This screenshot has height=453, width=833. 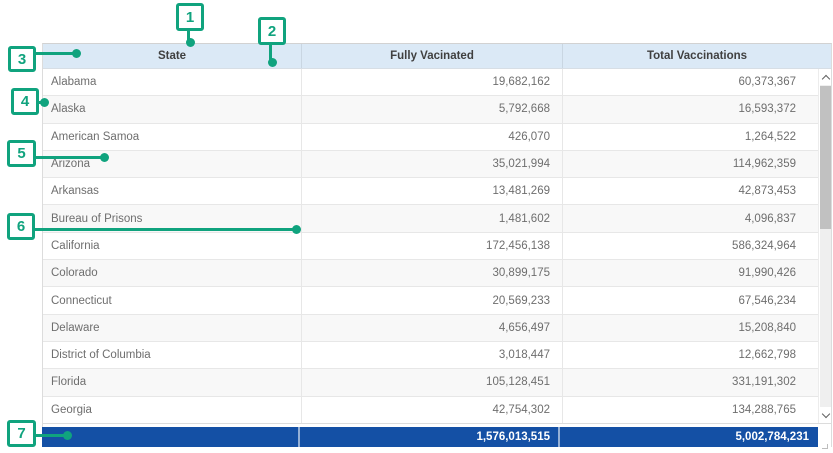 I want to click on fully-vaccinated-cell: 20,569,233, so click(x=432, y=300).